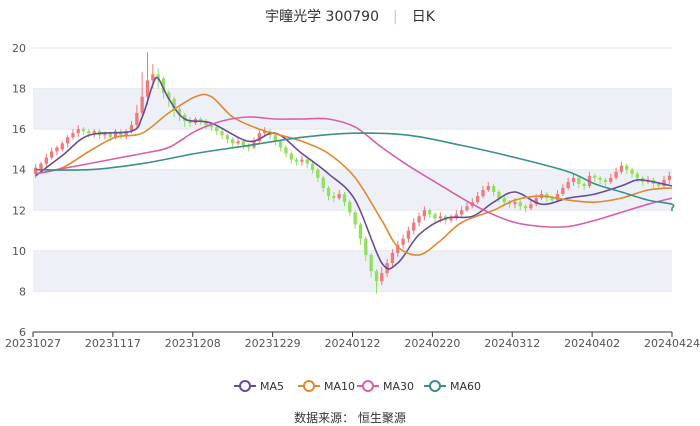  What do you see at coordinates (19, 251) in the screenshot?
I see `y-tick-label: 10` at bounding box center [19, 251].